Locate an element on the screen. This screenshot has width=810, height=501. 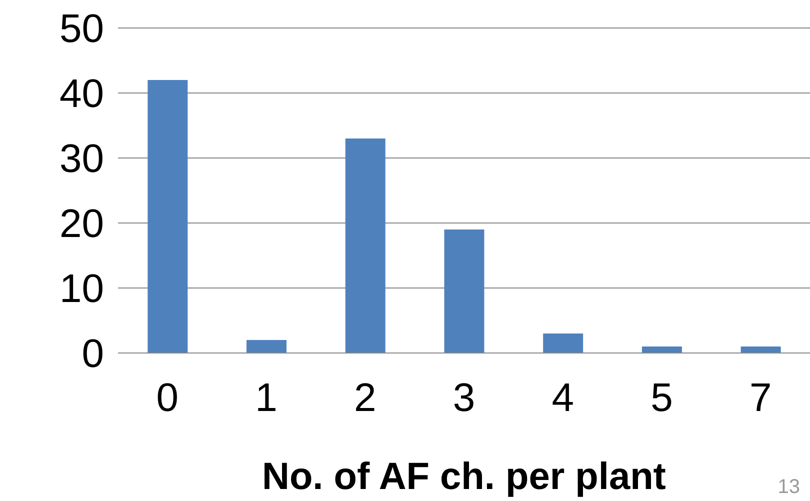
text: 13 is located at coordinates (789, 487).